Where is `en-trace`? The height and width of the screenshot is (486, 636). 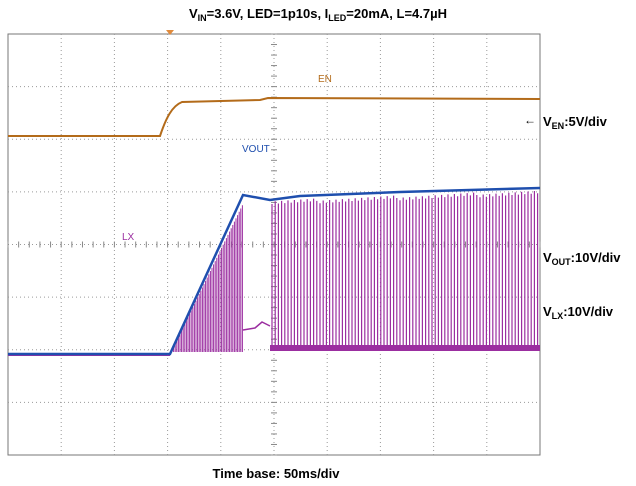
en-trace is located at coordinates (274, 116).